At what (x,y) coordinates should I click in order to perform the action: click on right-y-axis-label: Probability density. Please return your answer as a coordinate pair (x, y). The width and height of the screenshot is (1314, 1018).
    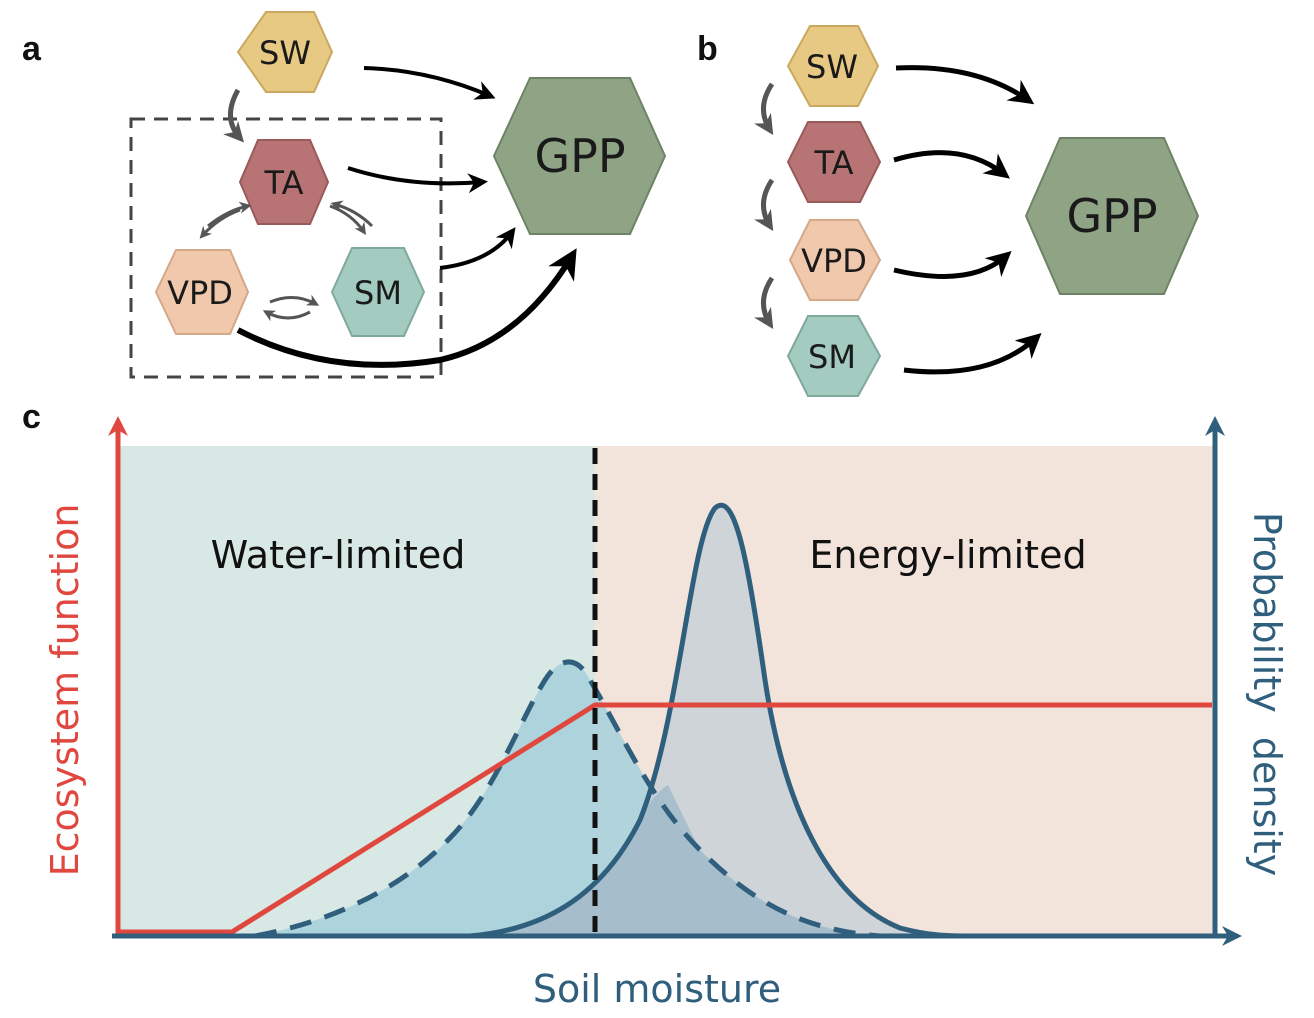
    Looking at the image, I should click on (1267, 694).